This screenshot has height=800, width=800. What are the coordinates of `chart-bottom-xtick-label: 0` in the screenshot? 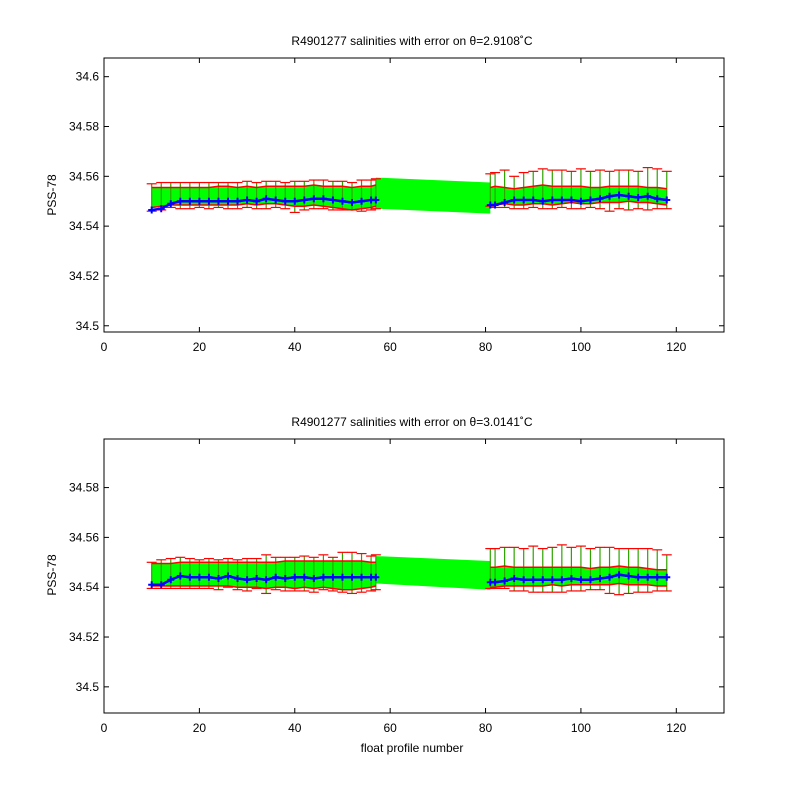 It's located at (104, 728).